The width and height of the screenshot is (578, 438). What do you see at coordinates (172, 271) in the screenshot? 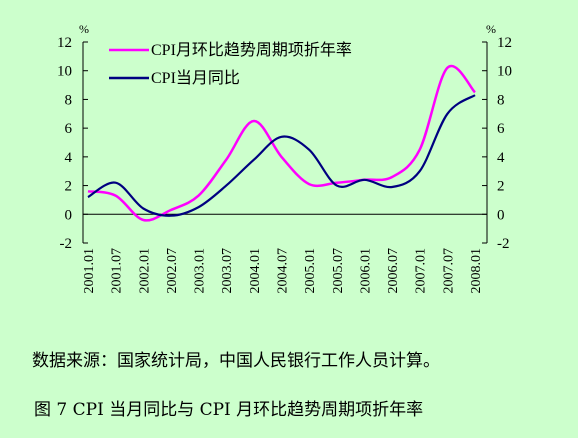
I see `x-tick-label: 2002.07` at bounding box center [172, 271].